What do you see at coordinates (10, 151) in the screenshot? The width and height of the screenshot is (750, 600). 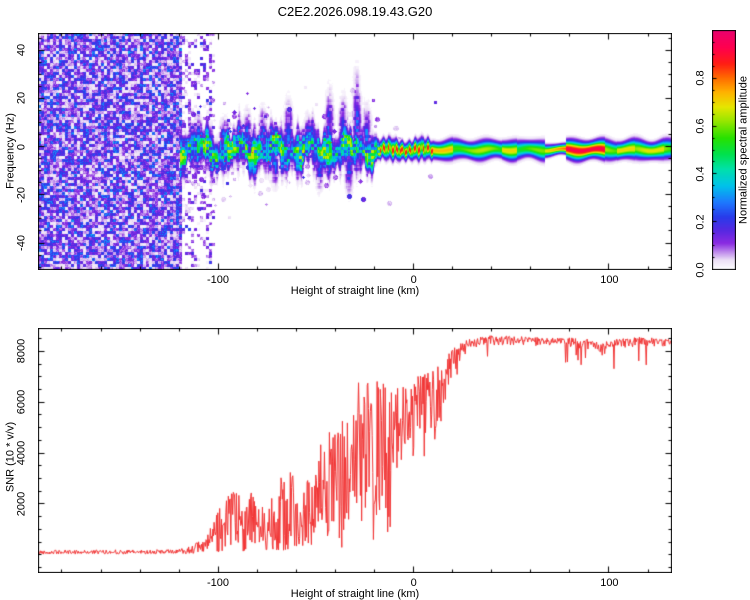 I see `spectrogram-yaxis-title: Frequency (Hz)` at bounding box center [10, 151].